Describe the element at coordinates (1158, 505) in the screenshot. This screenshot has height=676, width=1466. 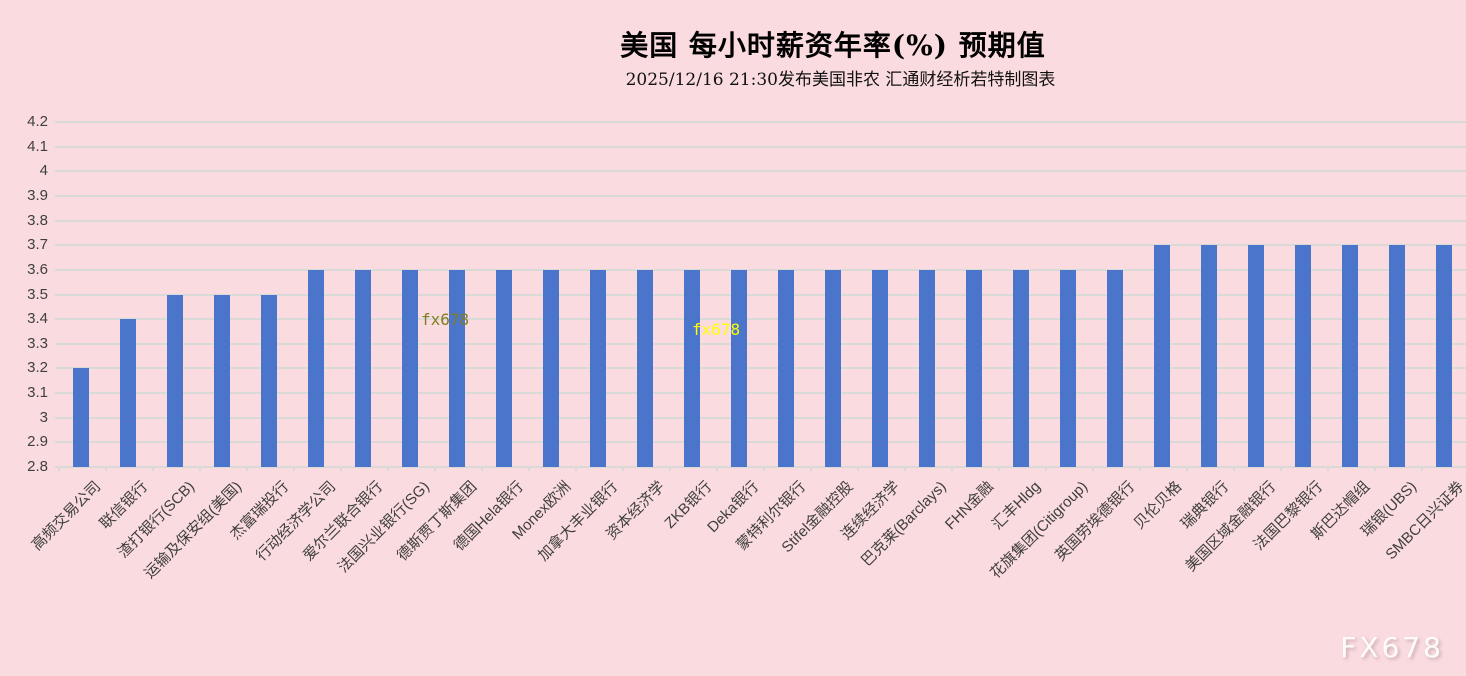
I see `x-category-label: 贝伦贝格` at that location.